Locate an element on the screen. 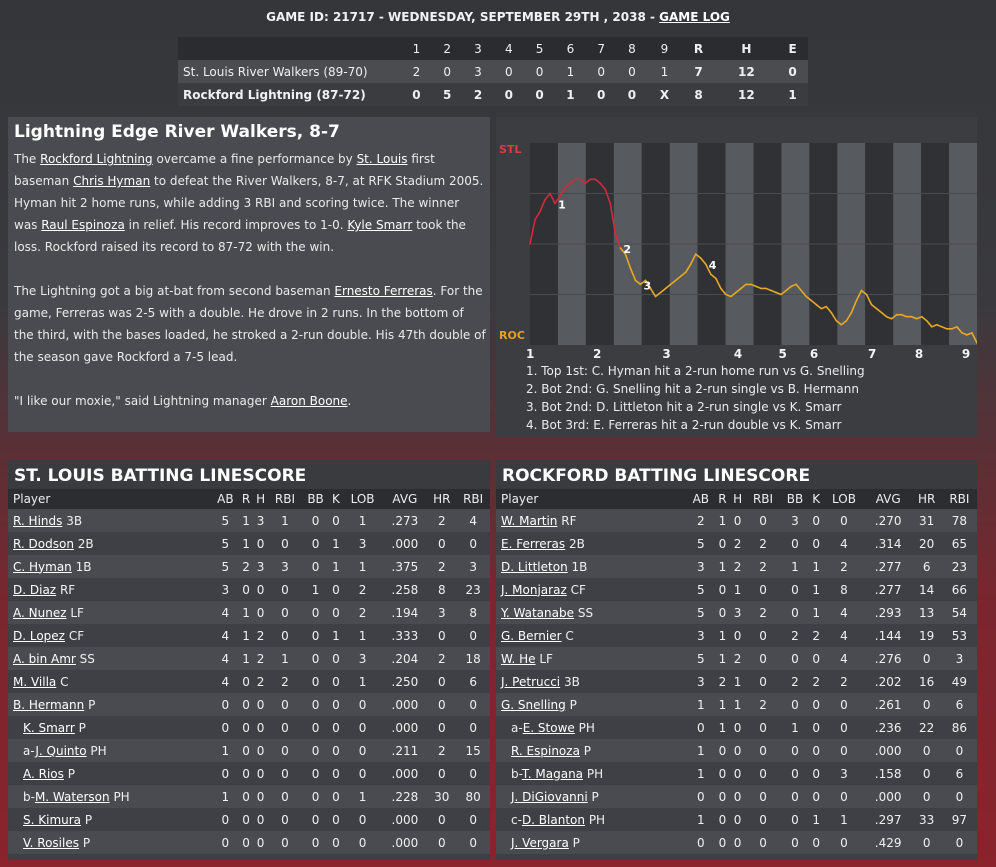 The height and width of the screenshot is (867, 996). game-log-link: GAME LOG is located at coordinates (694, 17).